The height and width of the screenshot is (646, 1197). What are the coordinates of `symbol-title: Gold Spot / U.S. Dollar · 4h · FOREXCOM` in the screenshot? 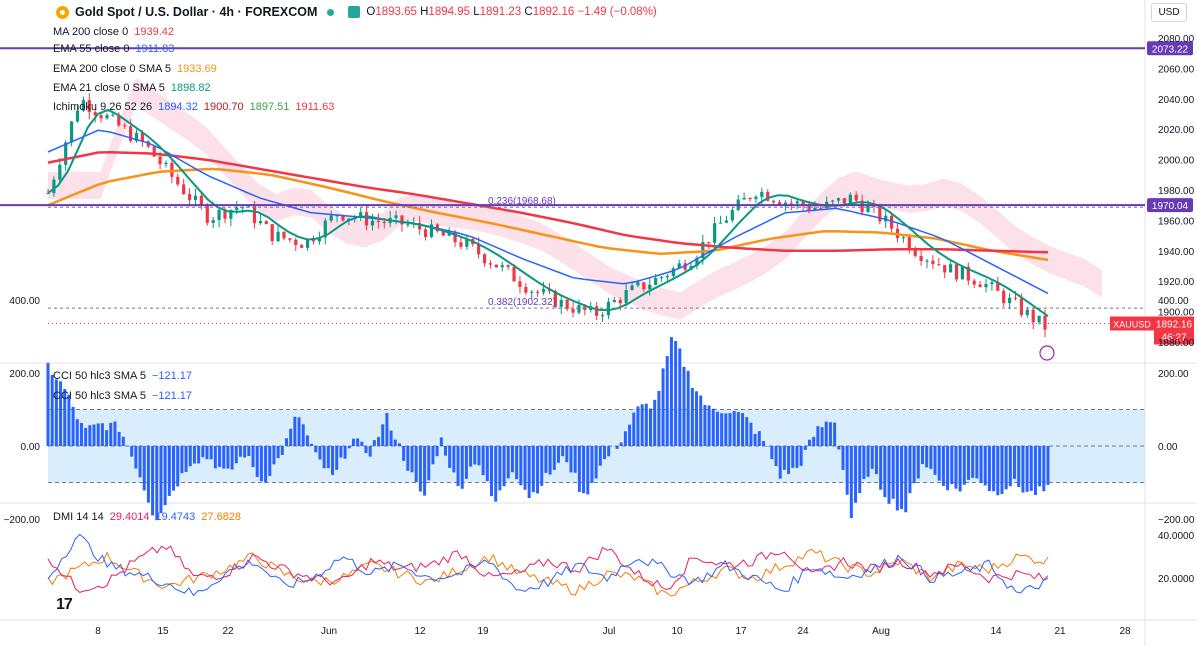 It's located at (196, 12).